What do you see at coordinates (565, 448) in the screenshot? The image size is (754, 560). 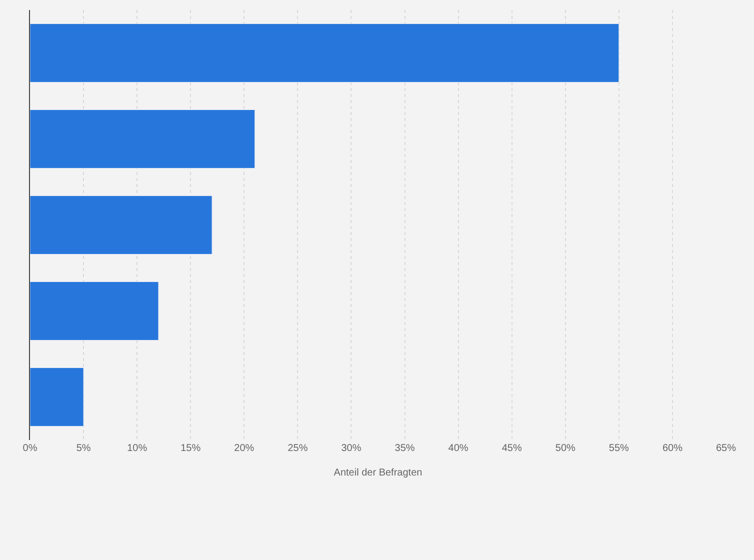 I see `x-tick-label: 50%` at bounding box center [565, 448].